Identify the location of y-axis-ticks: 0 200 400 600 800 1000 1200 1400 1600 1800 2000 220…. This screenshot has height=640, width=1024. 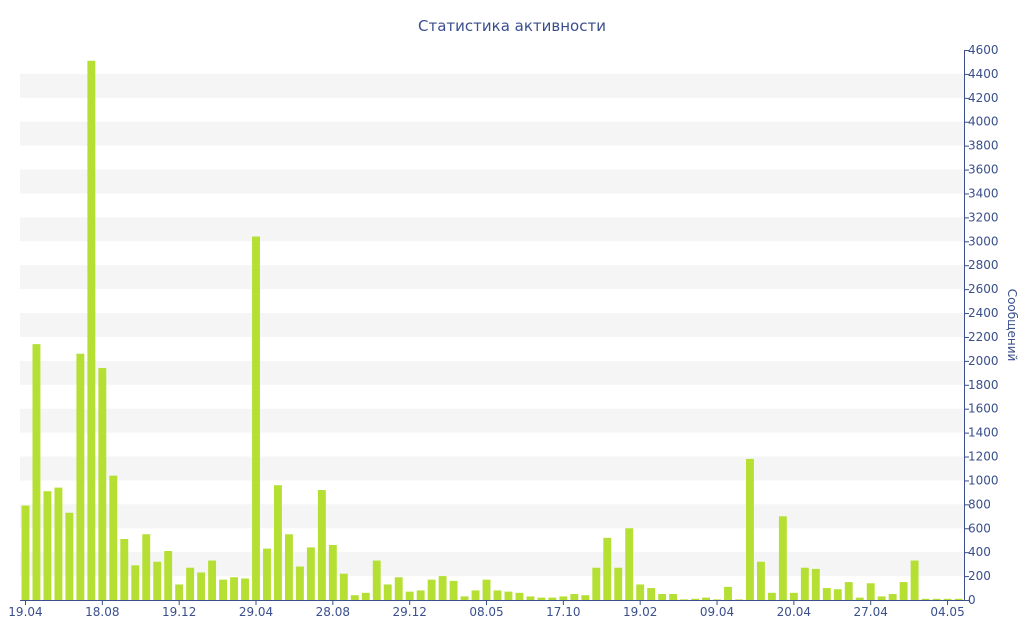
(981, 325).